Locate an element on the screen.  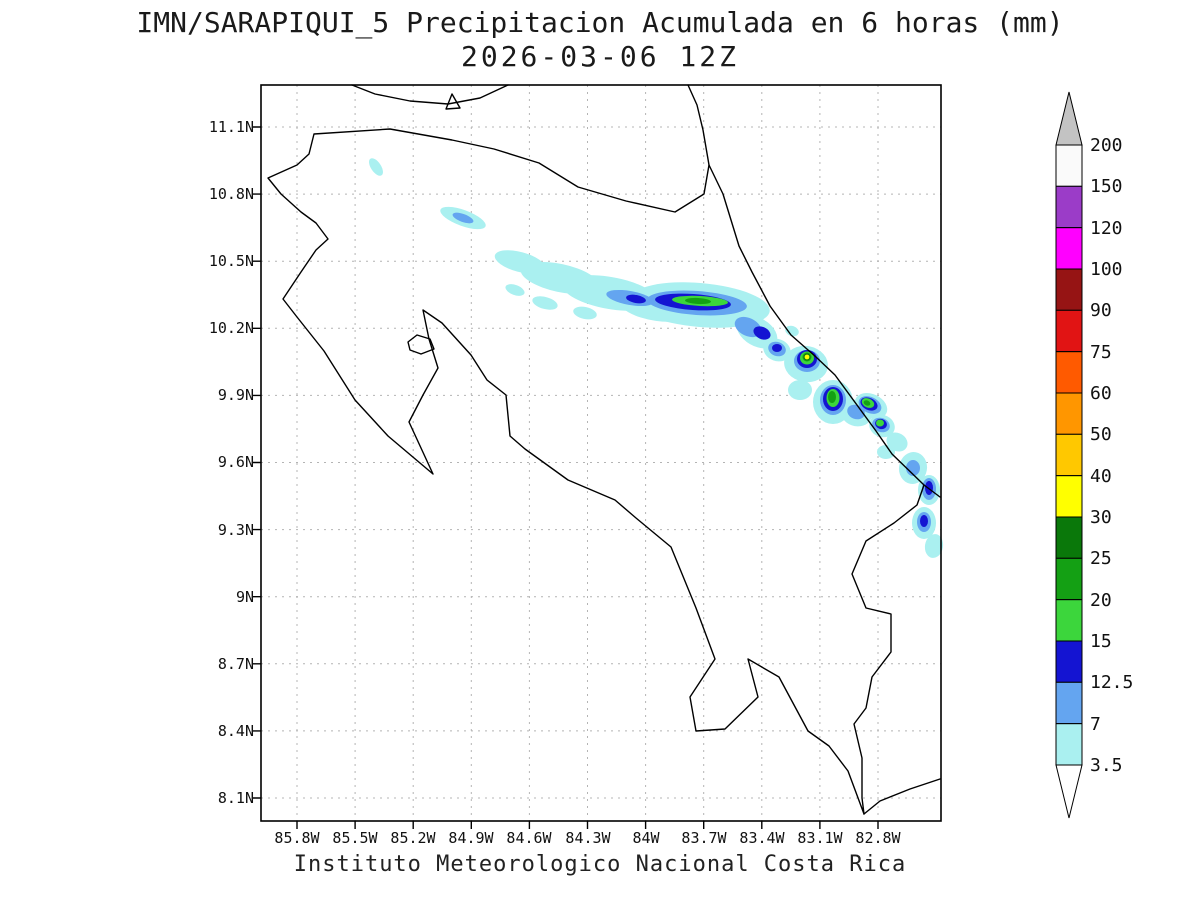
colorbar-below-min-arrow is located at coordinates (1069, 791).